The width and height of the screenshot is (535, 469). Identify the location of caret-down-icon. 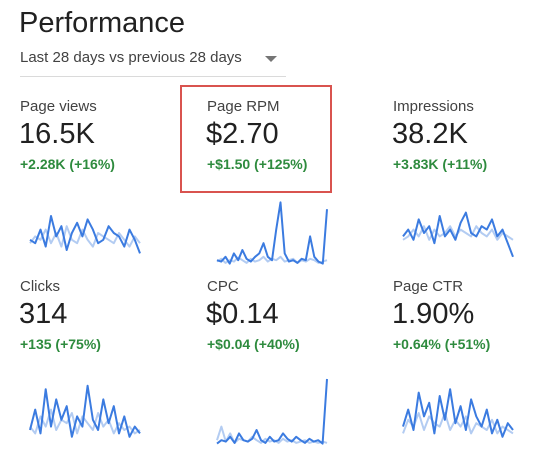
(271, 59).